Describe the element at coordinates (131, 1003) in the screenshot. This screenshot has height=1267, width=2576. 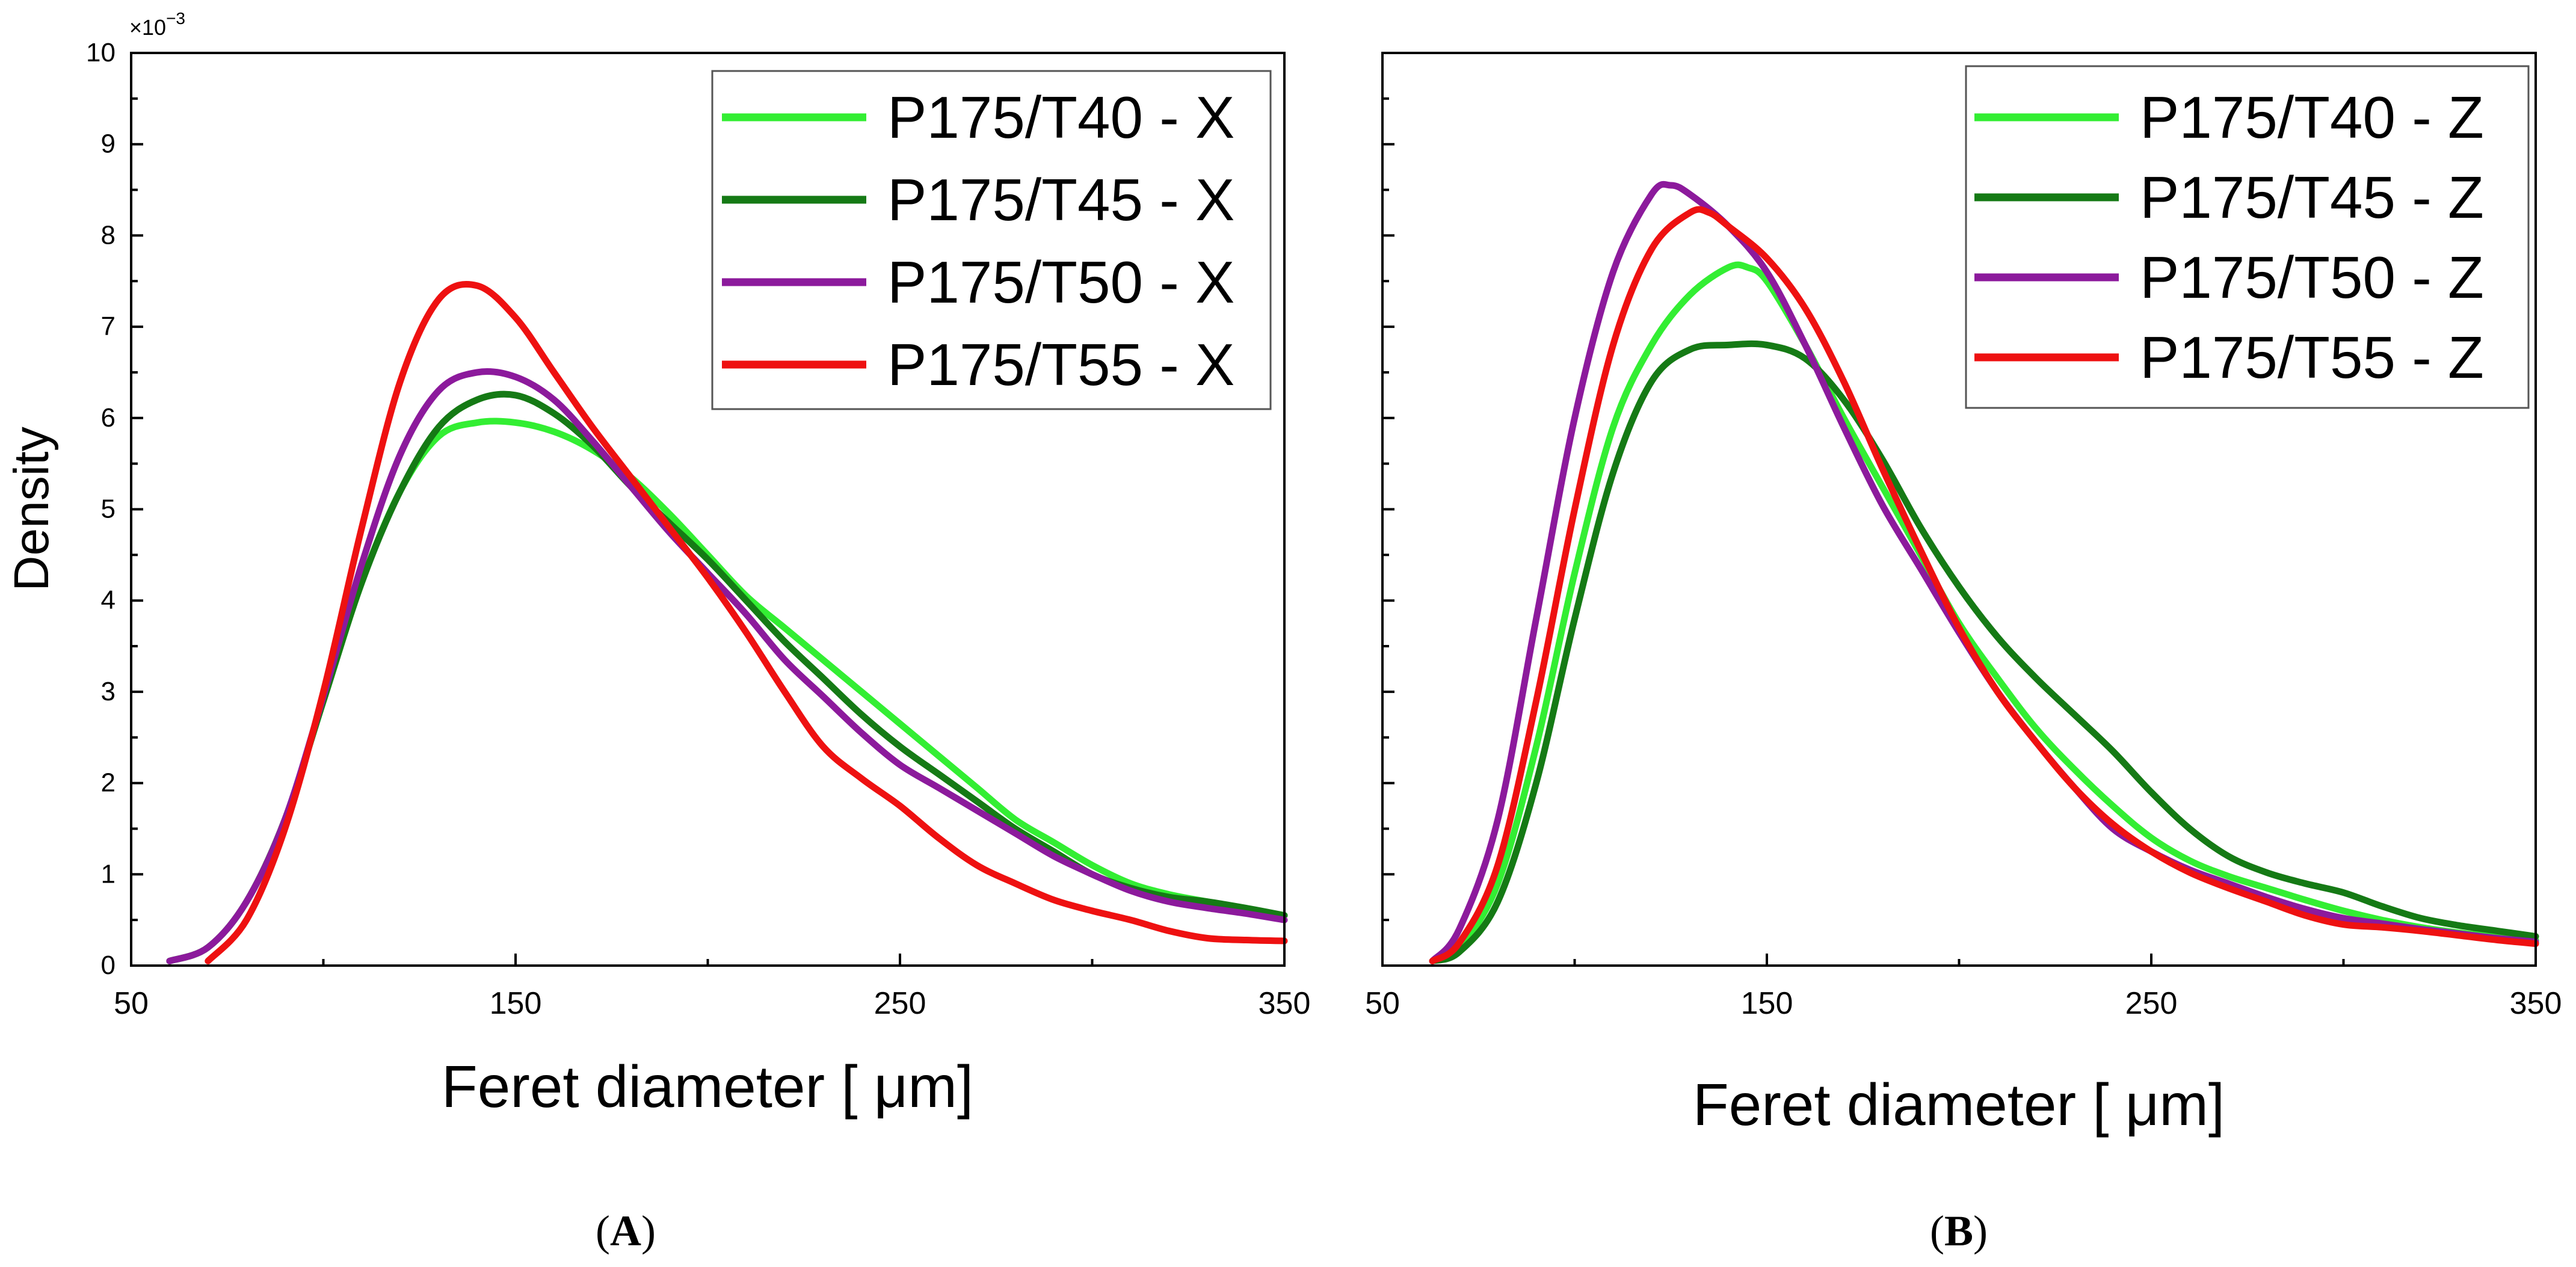
I see `x-tick-label-a-50: 50` at that location.